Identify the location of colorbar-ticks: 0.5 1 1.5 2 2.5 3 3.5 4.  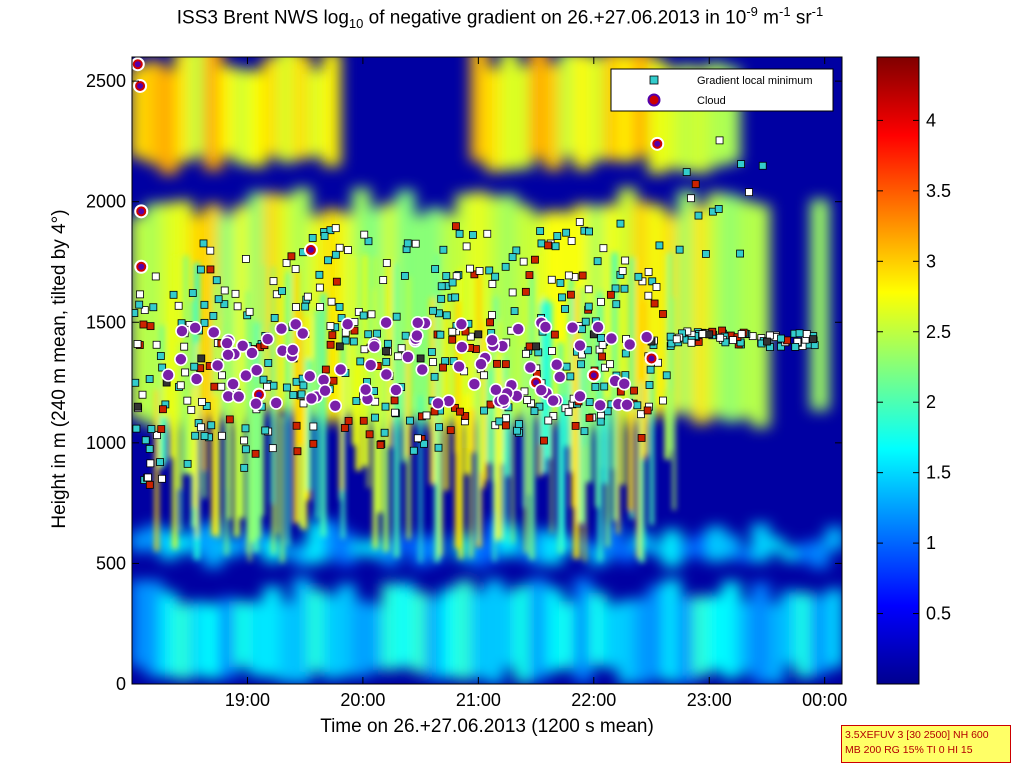
(914, 367).